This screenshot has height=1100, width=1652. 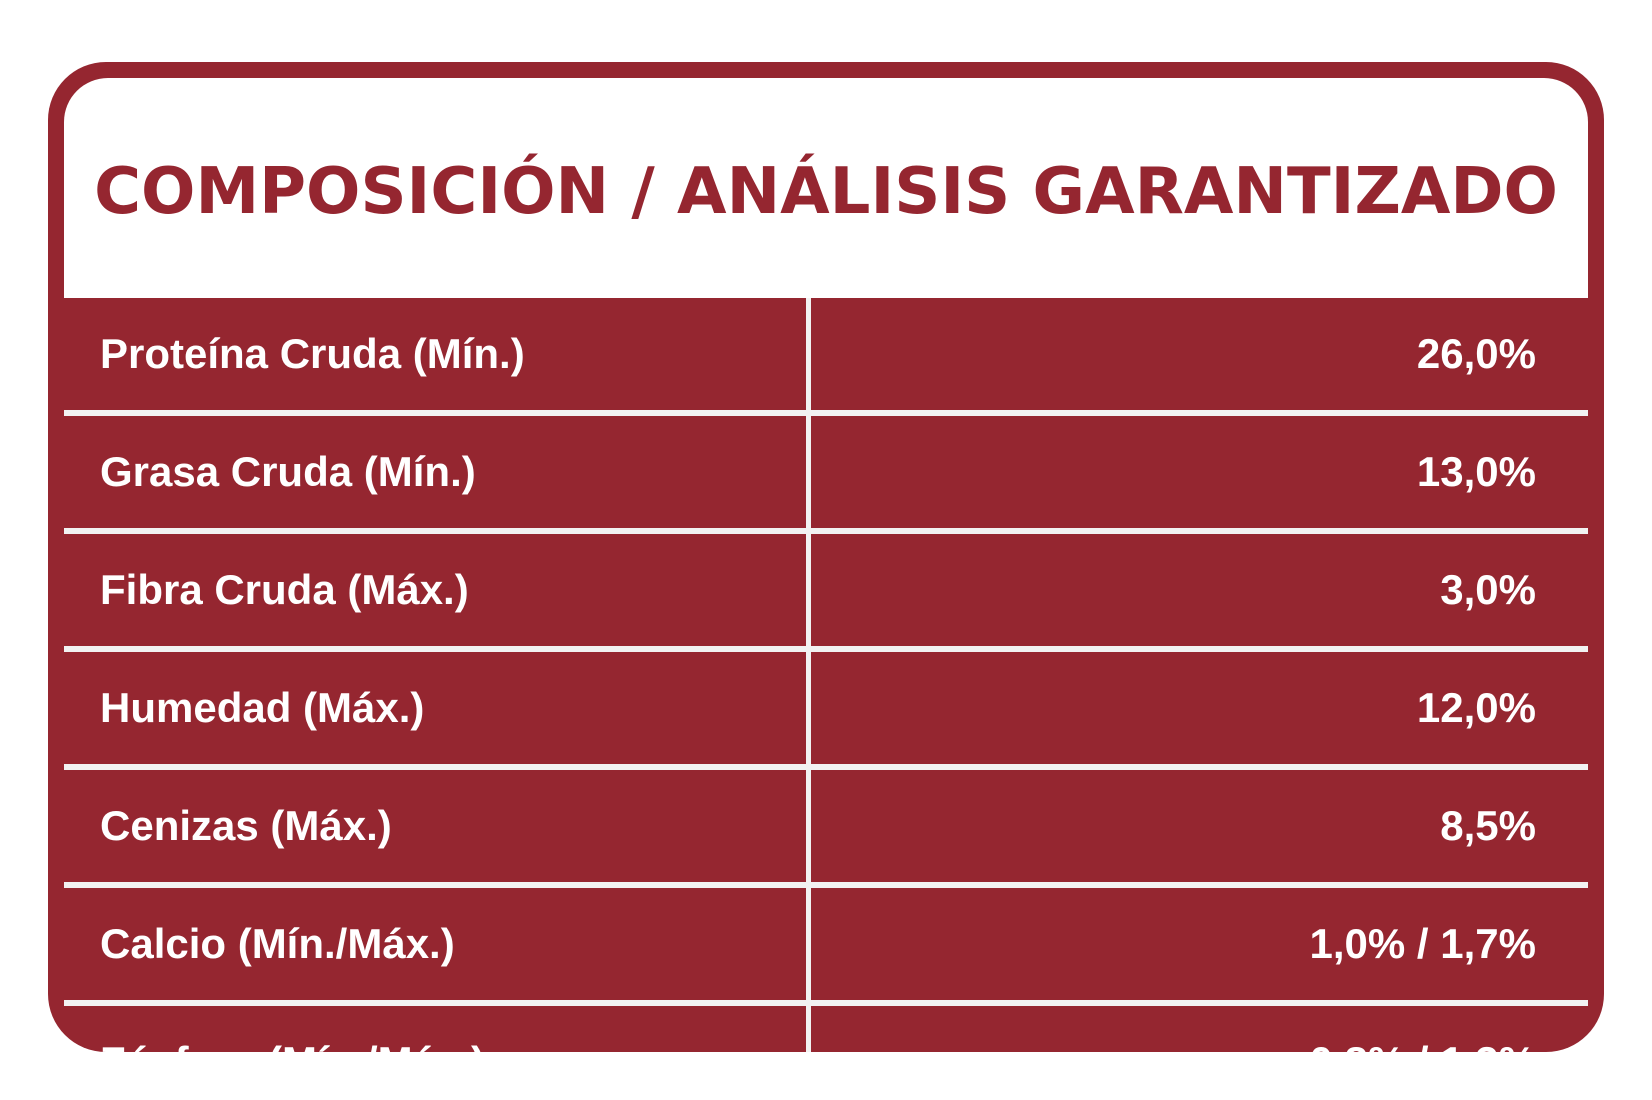 What do you see at coordinates (808, 675) in the screenshot?
I see `column-divider` at bounding box center [808, 675].